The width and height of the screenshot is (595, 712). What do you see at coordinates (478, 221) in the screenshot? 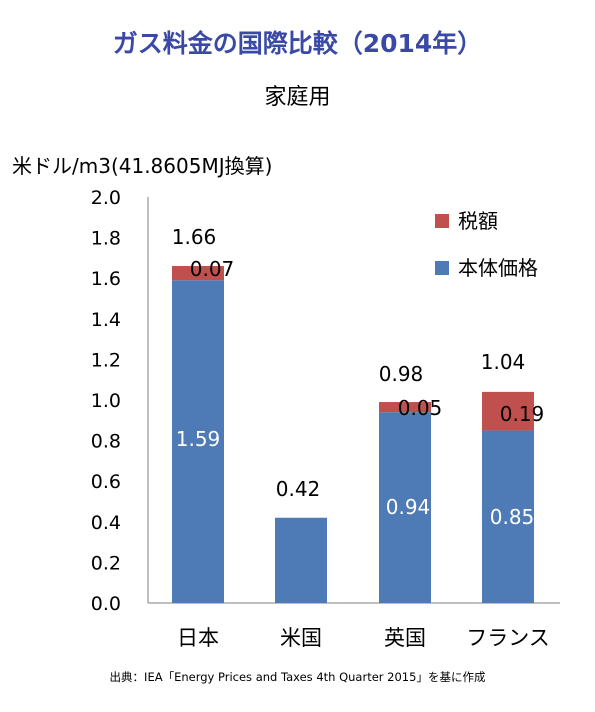
I see `legend-label: 税額` at bounding box center [478, 221].